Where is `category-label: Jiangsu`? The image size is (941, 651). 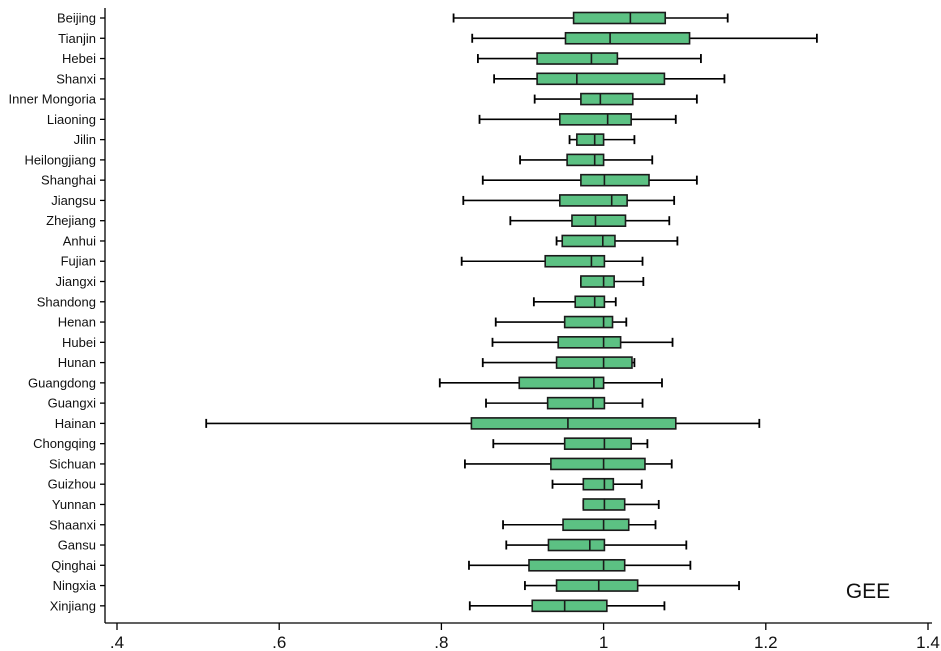 category-label: Jiangsu is located at coordinates (73, 200).